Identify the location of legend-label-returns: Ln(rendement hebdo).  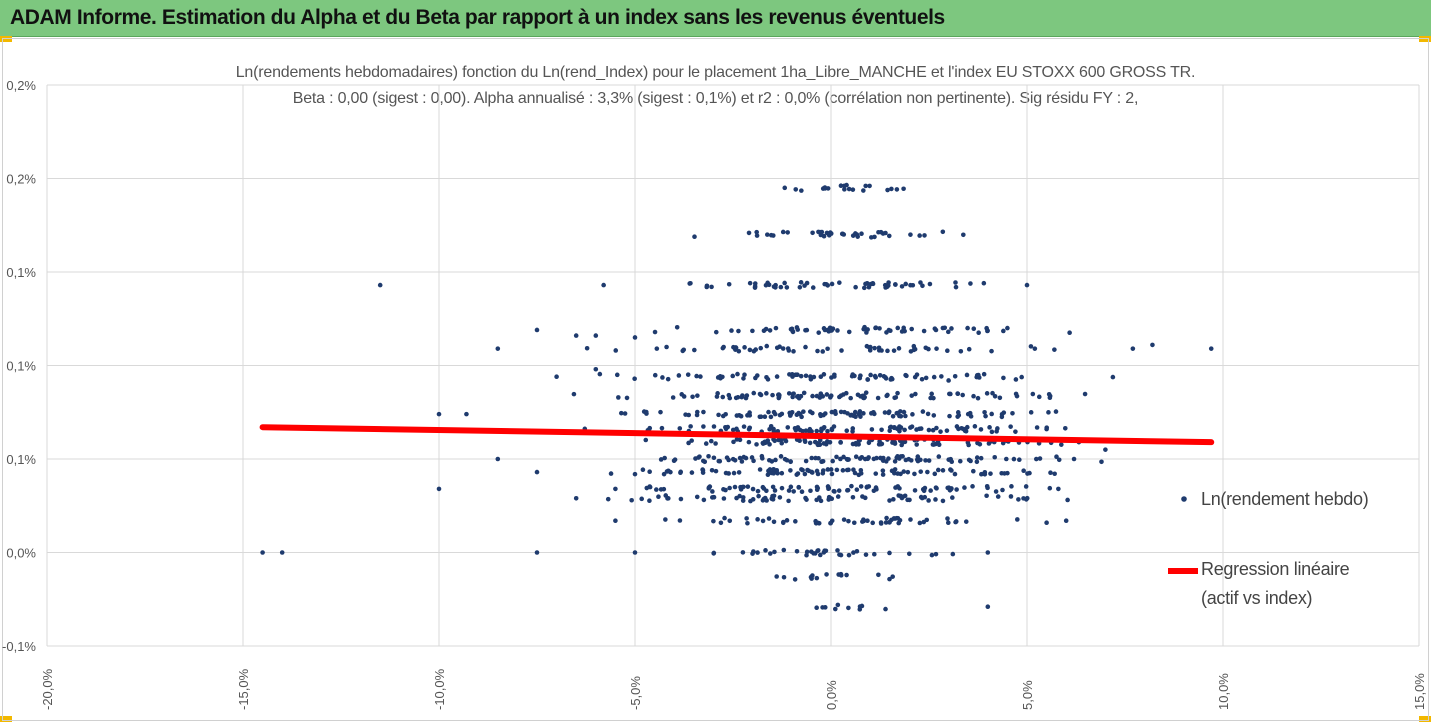
(1285, 499).